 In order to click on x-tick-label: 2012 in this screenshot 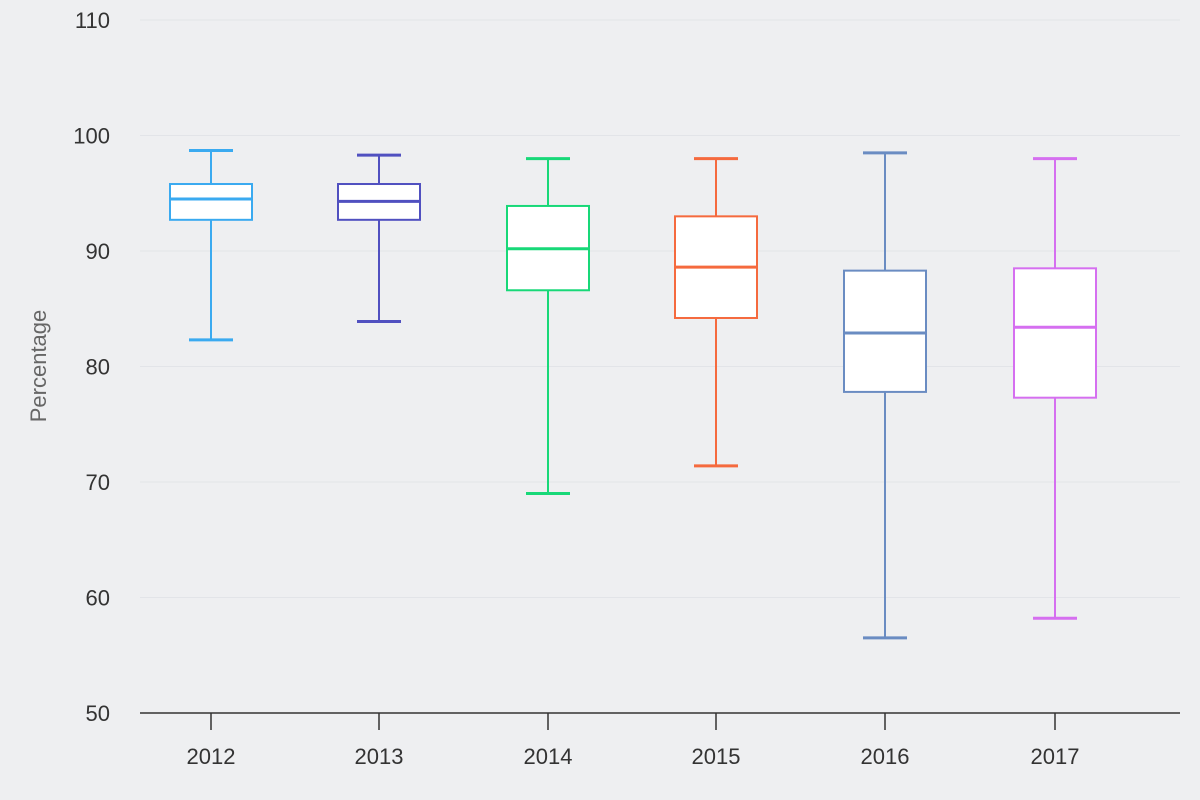, I will do `click(211, 756)`.